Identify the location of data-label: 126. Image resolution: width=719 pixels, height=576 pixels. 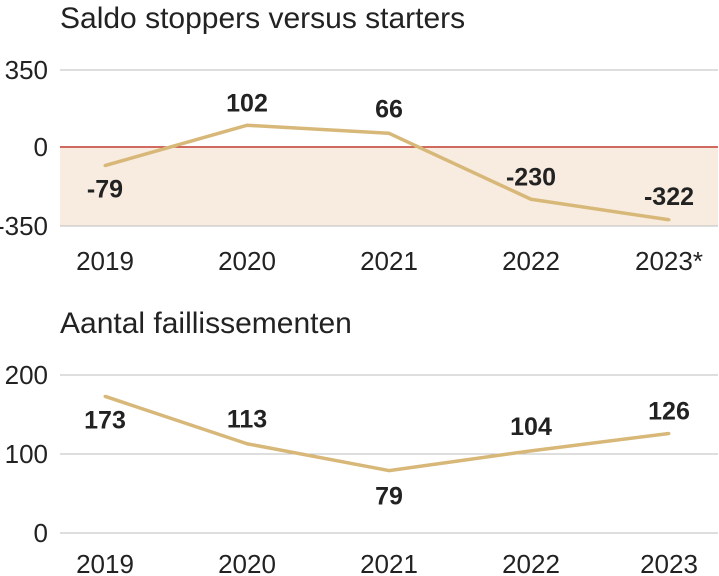
(669, 411).